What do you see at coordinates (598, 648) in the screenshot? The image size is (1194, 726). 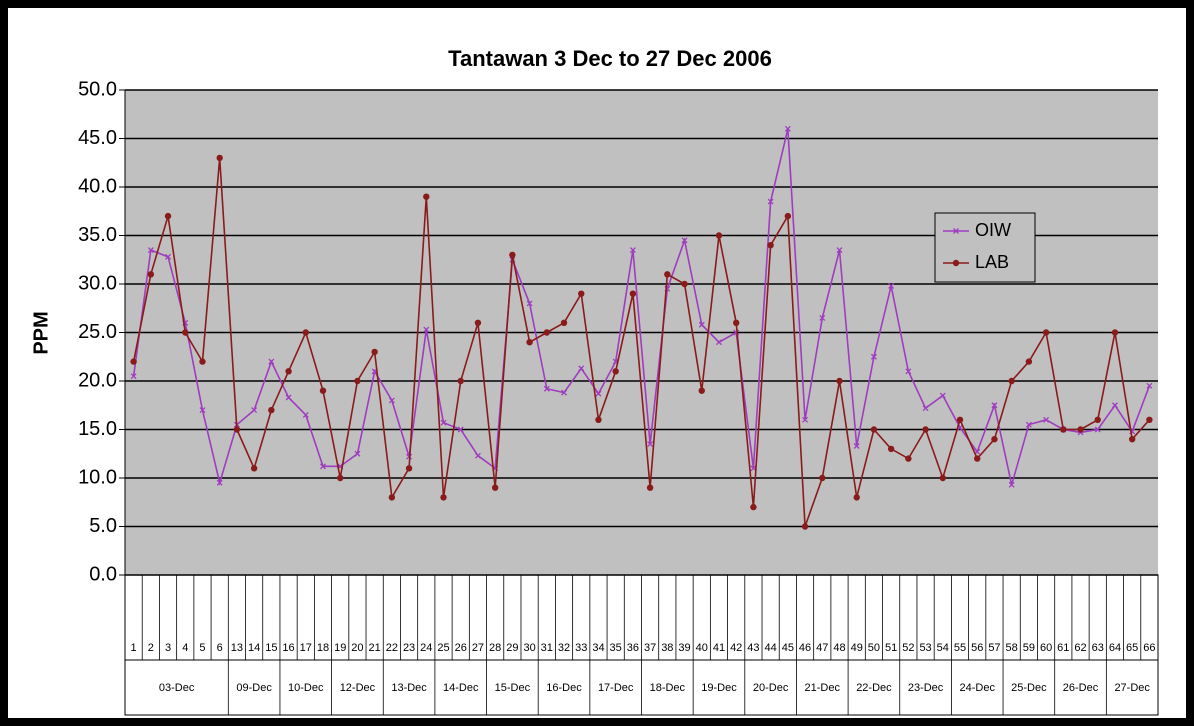 I see `x-tick-label: 34` at bounding box center [598, 648].